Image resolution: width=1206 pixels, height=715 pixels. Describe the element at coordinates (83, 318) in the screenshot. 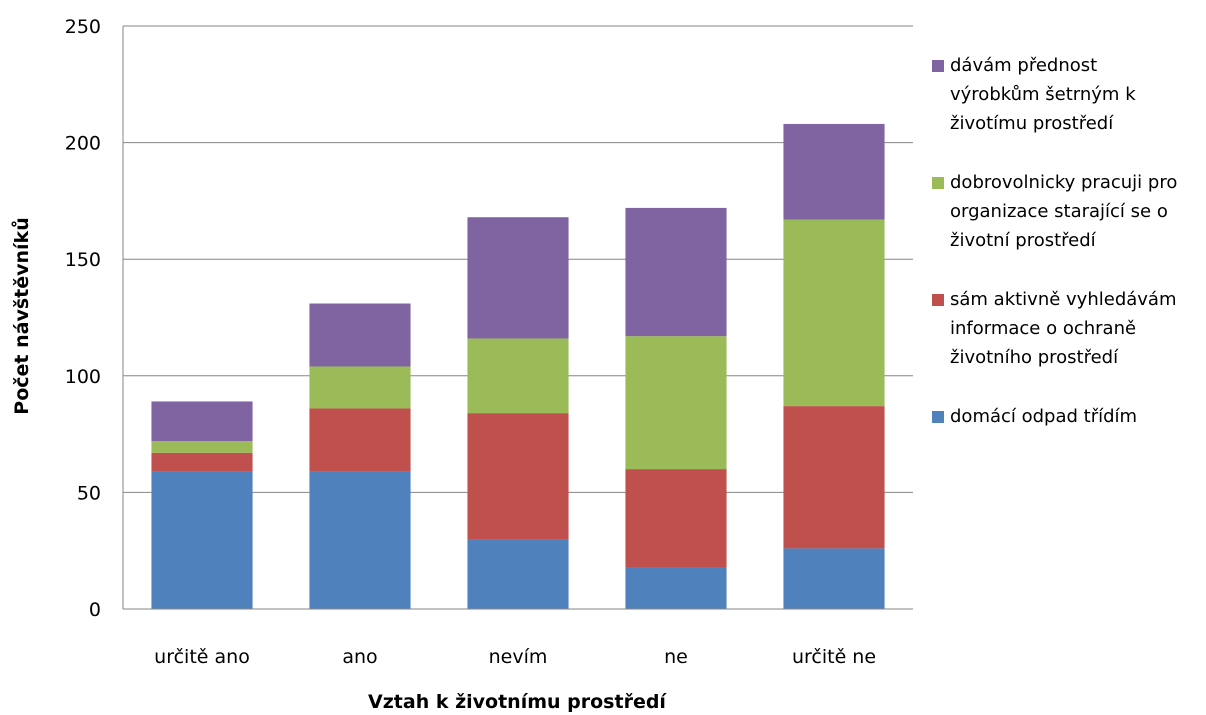

I see `y-axis-tick-labels: 0 50 100 150 200 250` at that location.